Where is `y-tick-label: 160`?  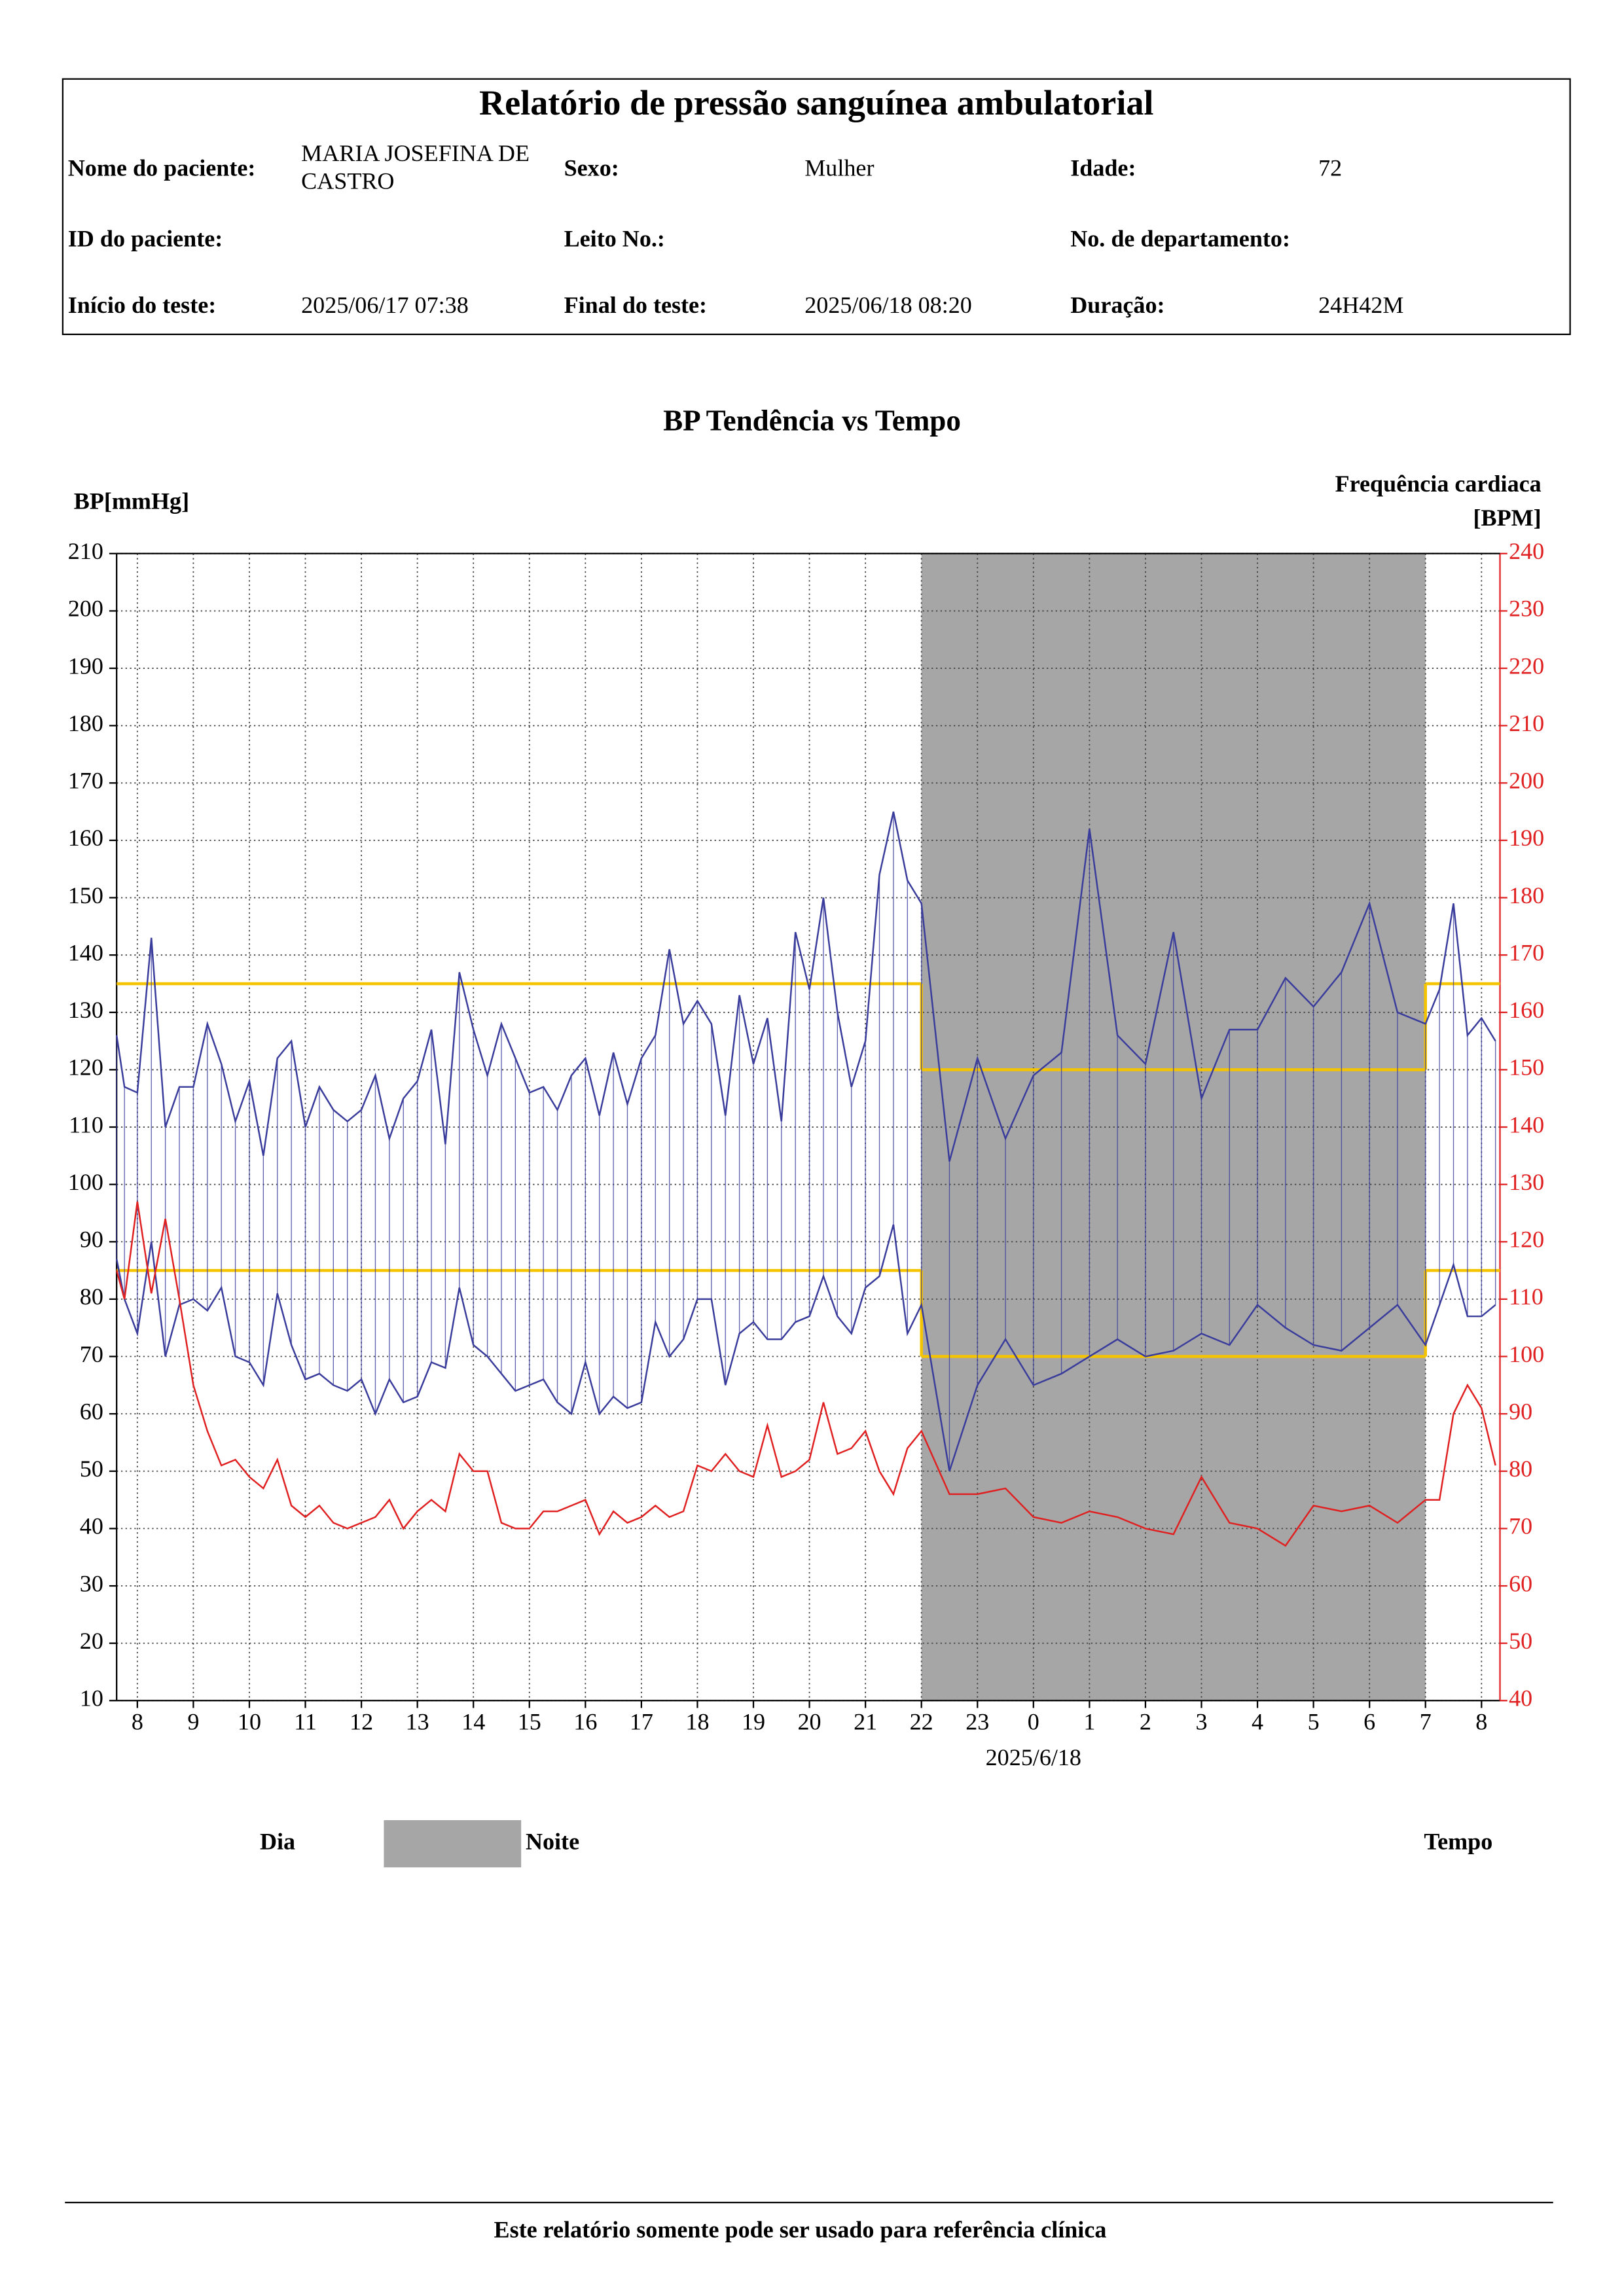
y-tick-label: 160 is located at coordinates (85, 838).